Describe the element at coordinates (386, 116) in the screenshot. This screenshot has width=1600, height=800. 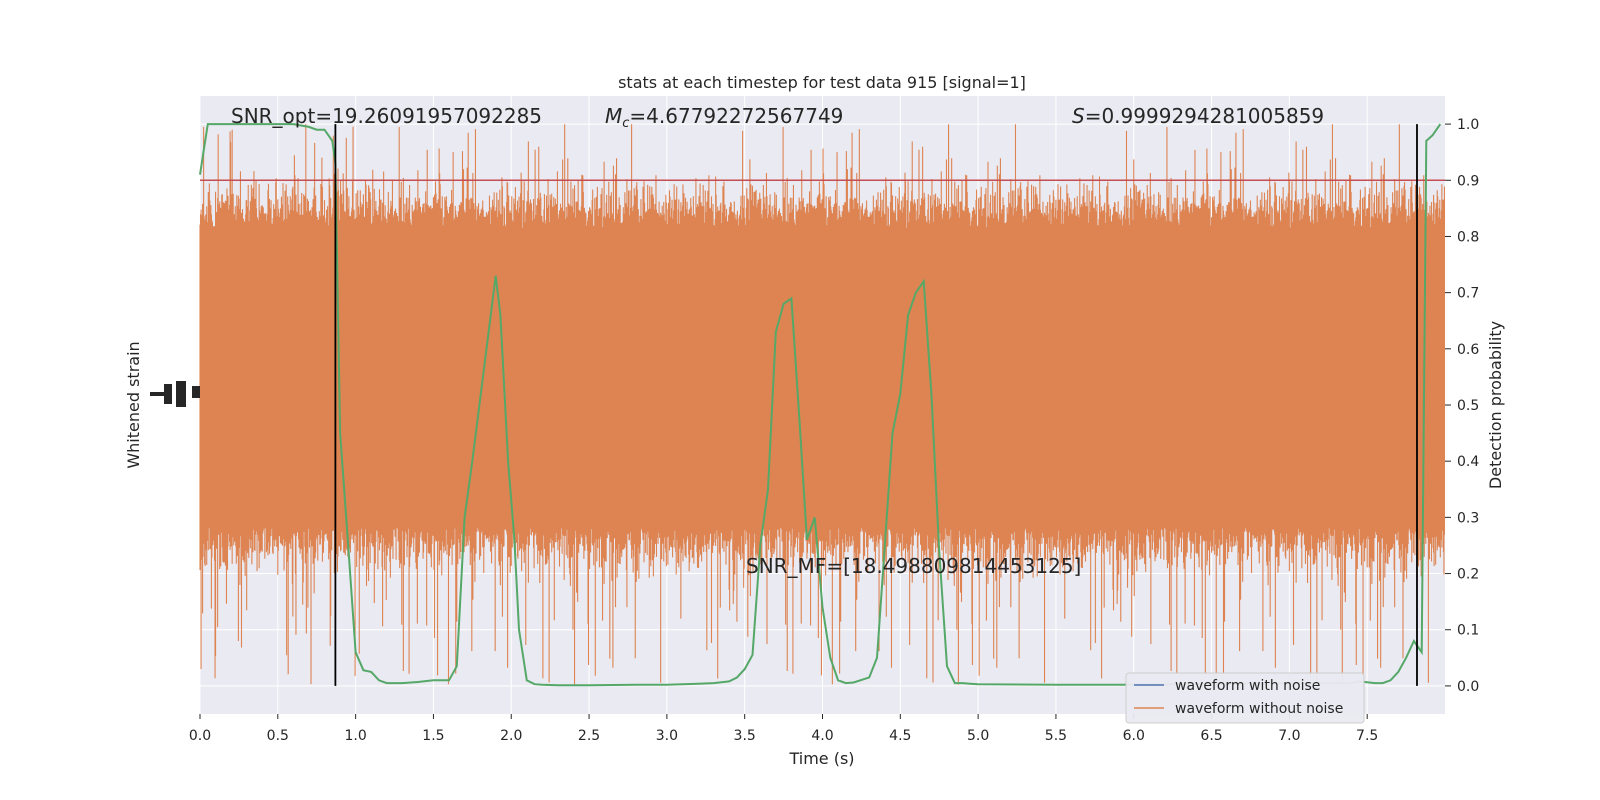
I see `snr-opt-annotation: SNR_opt=19.26091957092285` at that location.